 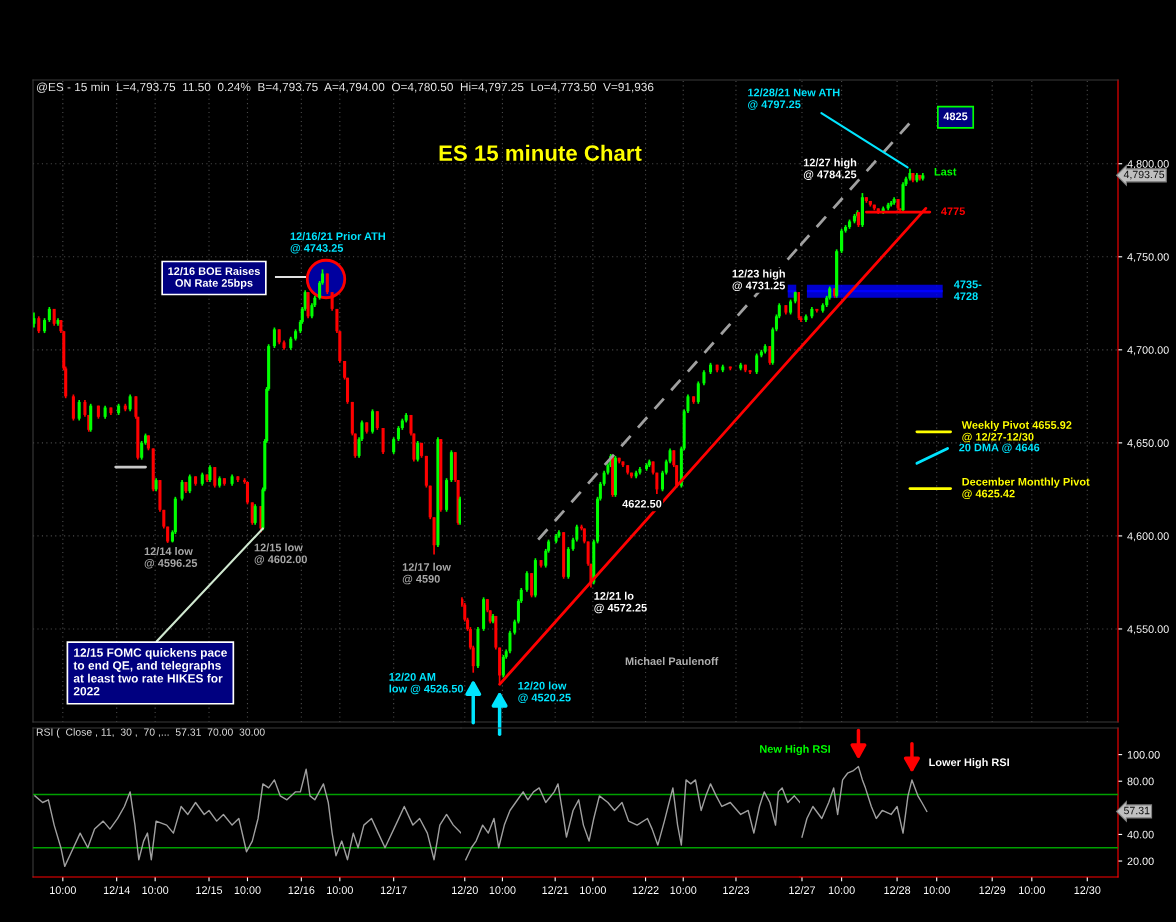 I want to click on annotation: 12/16 BOE Raises ON Rate 25bps, so click(x=214, y=278).